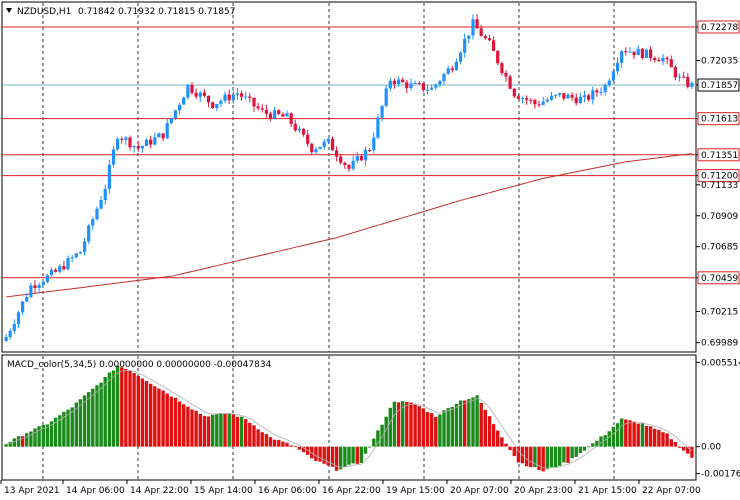 Image resolution: width=740 pixels, height=500 pixels. What do you see at coordinates (156, 12) in the screenshot?
I see `ohlc-readout: 0.71842 0.71932 0.71815 0.71857` at bounding box center [156, 12].